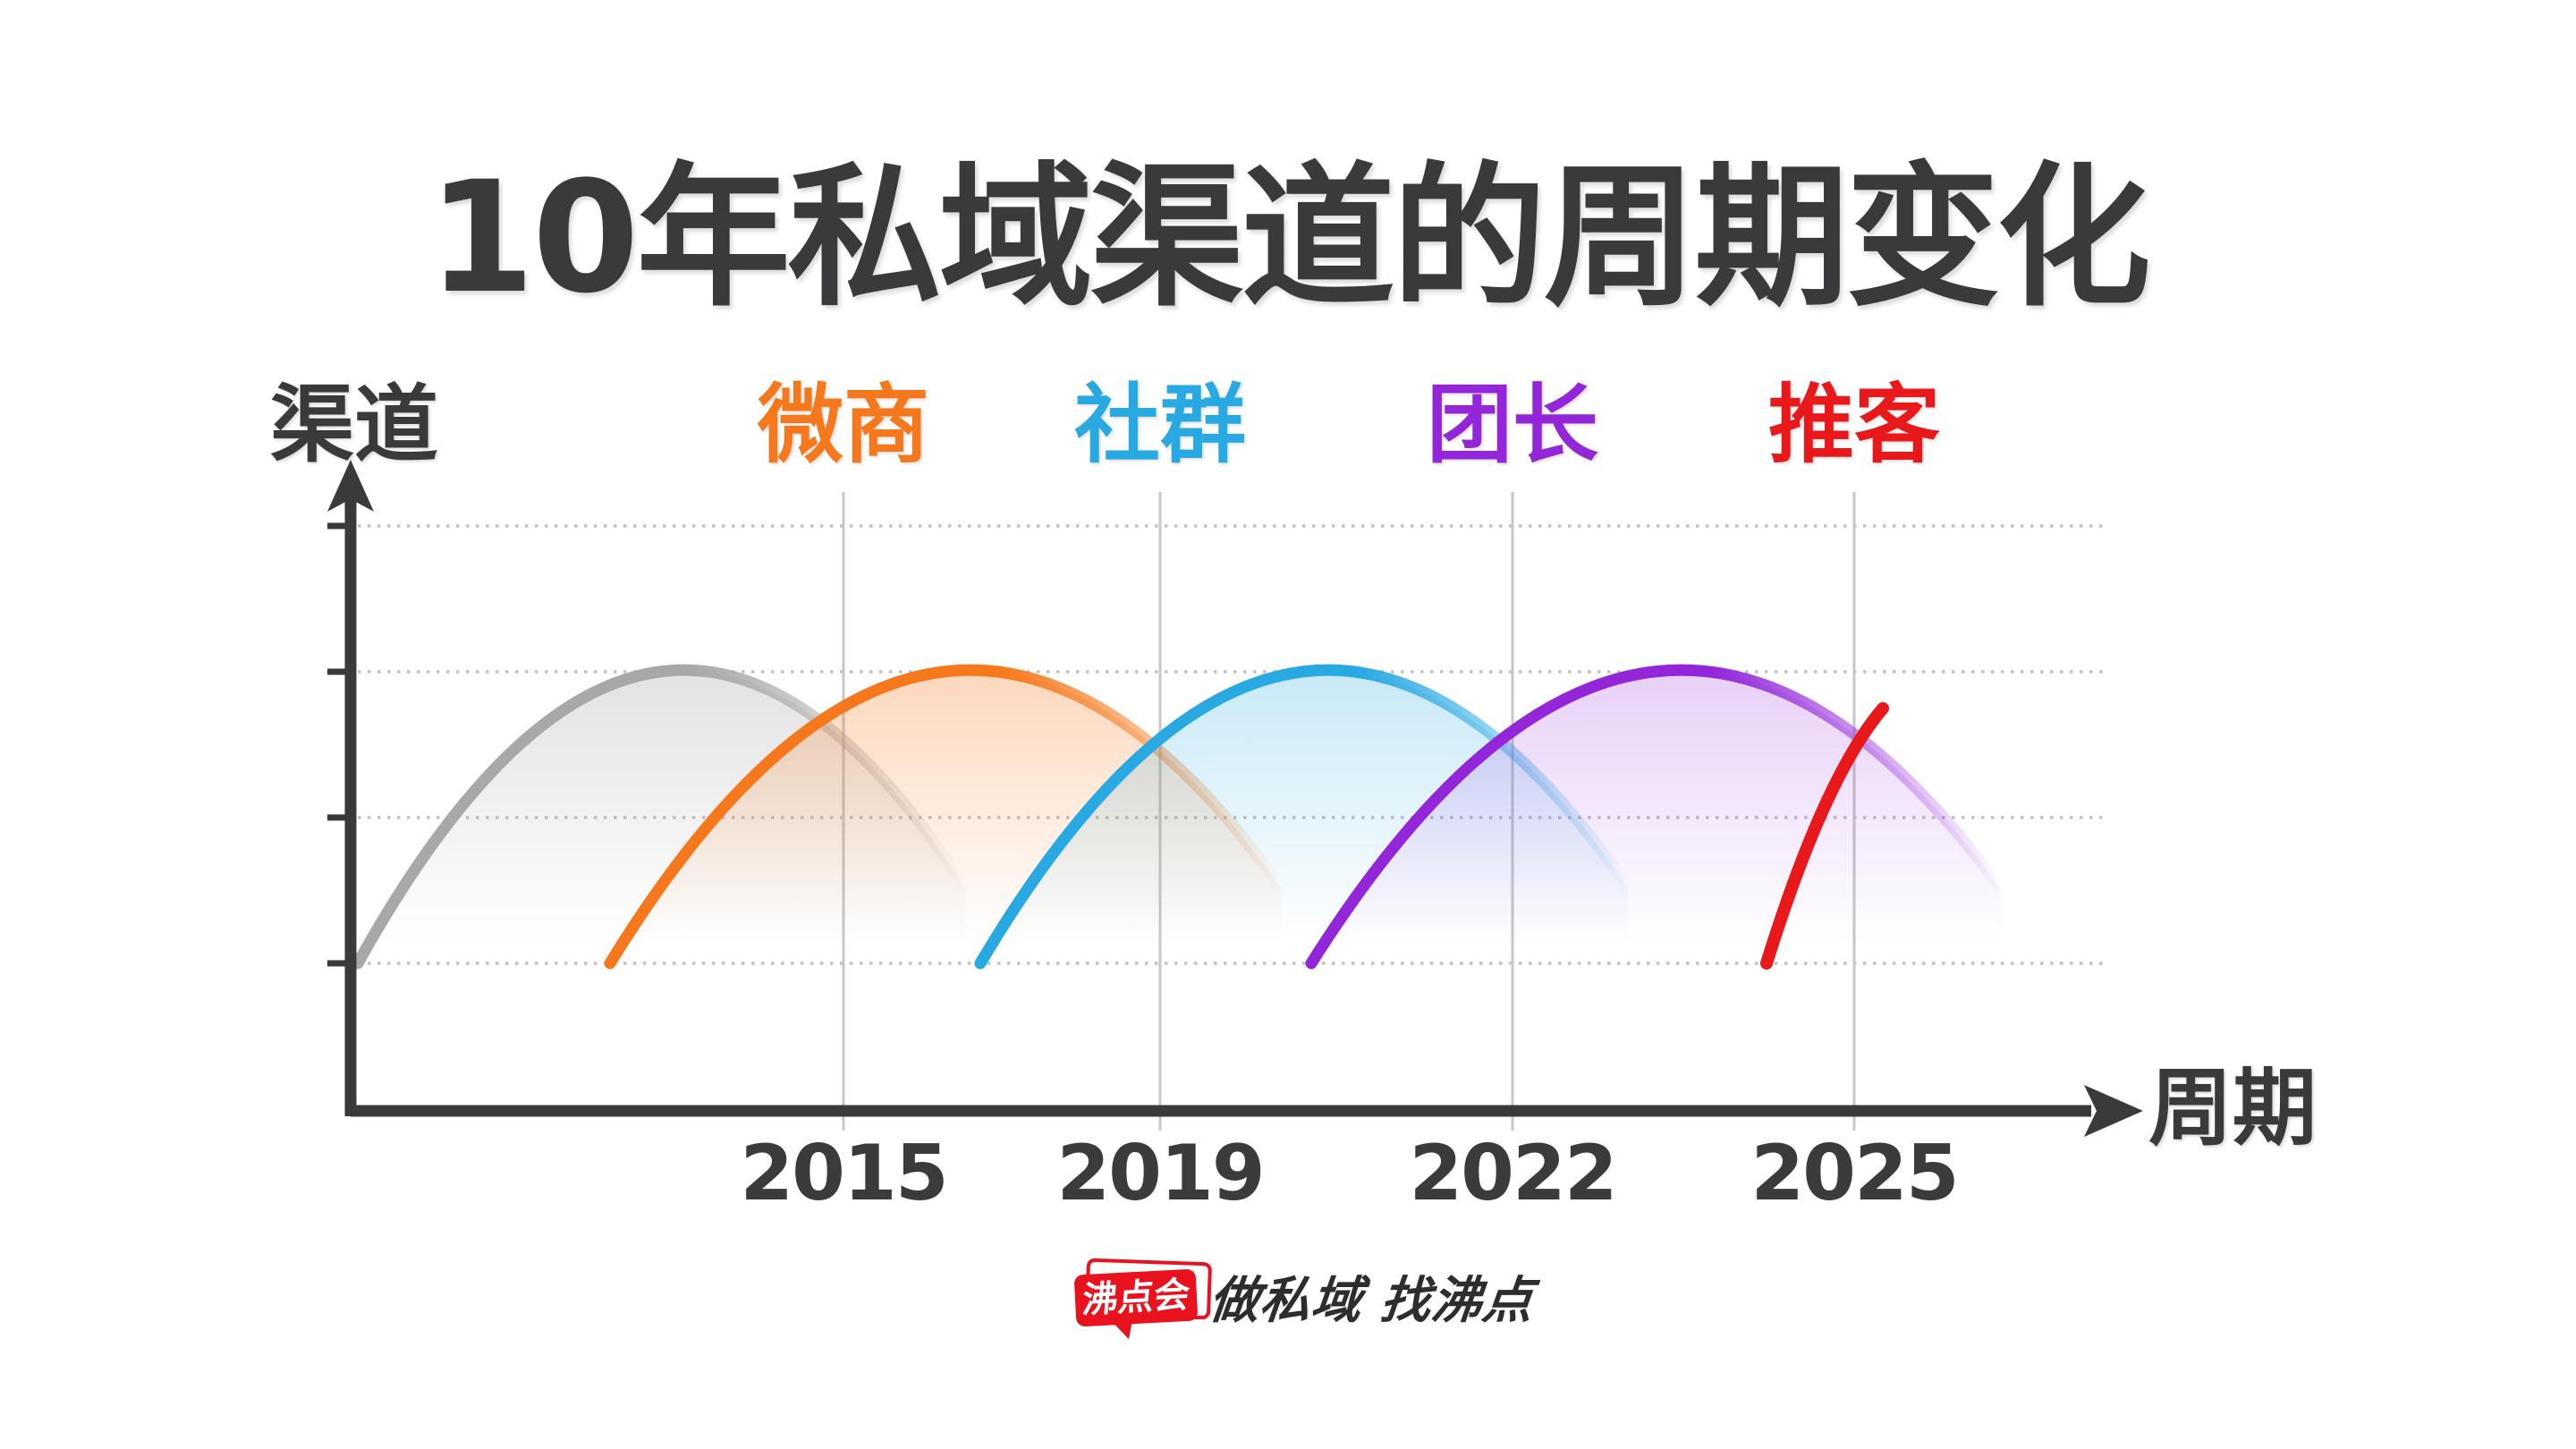 The width and height of the screenshot is (2576, 1449). Describe the element at coordinates (1512, 425) in the screenshot. I see `channel-label-tuanzhang: 团长` at that location.